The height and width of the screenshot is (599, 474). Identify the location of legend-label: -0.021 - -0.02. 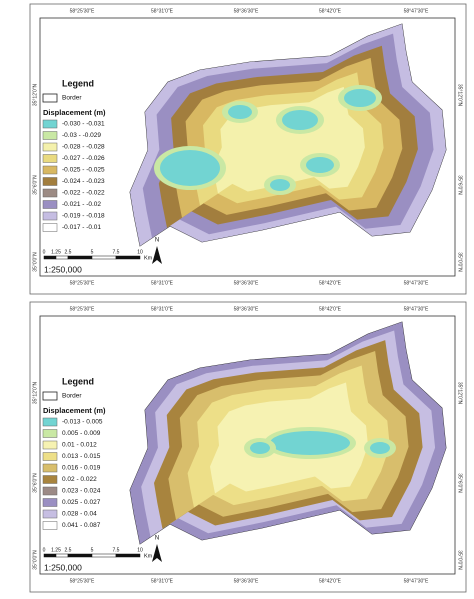
(81, 204).